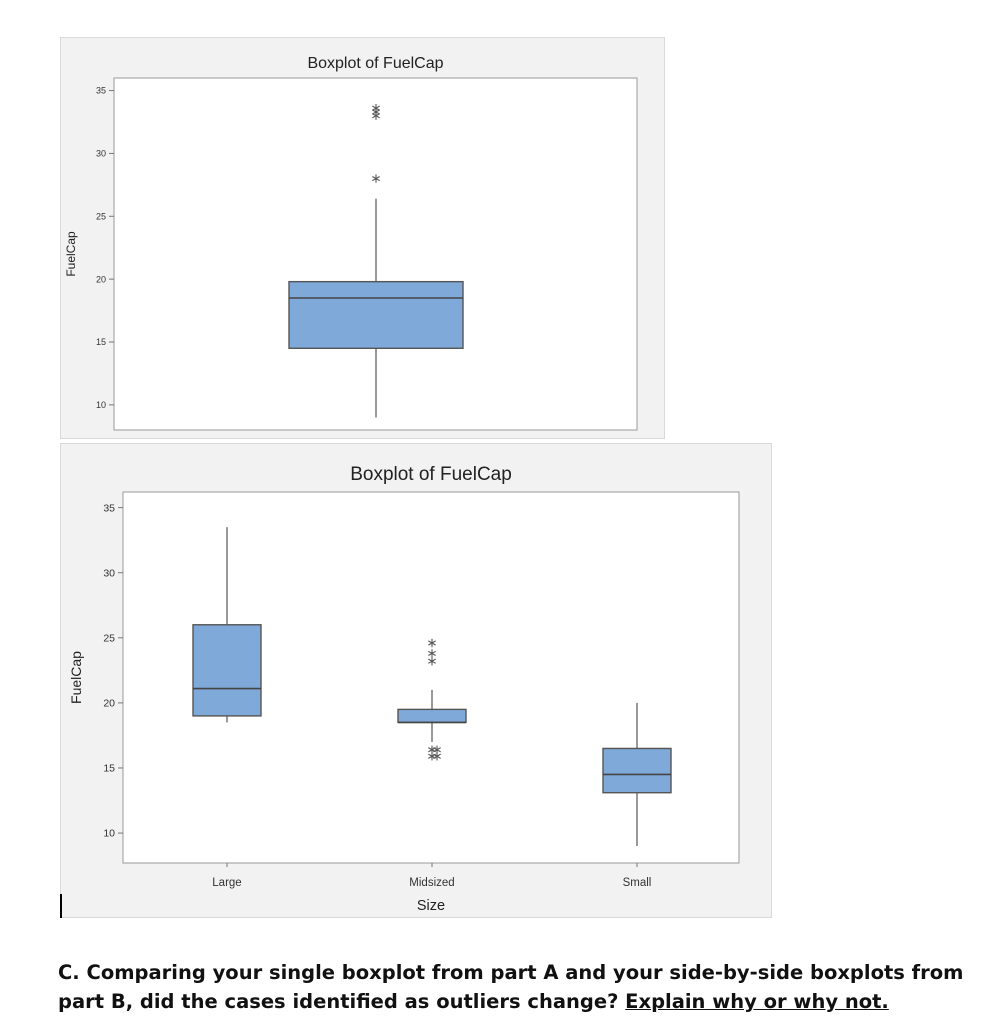 The width and height of the screenshot is (987, 1024). What do you see at coordinates (101, 279) in the screenshot?
I see `chart1-y-tick-label: 20` at bounding box center [101, 279].